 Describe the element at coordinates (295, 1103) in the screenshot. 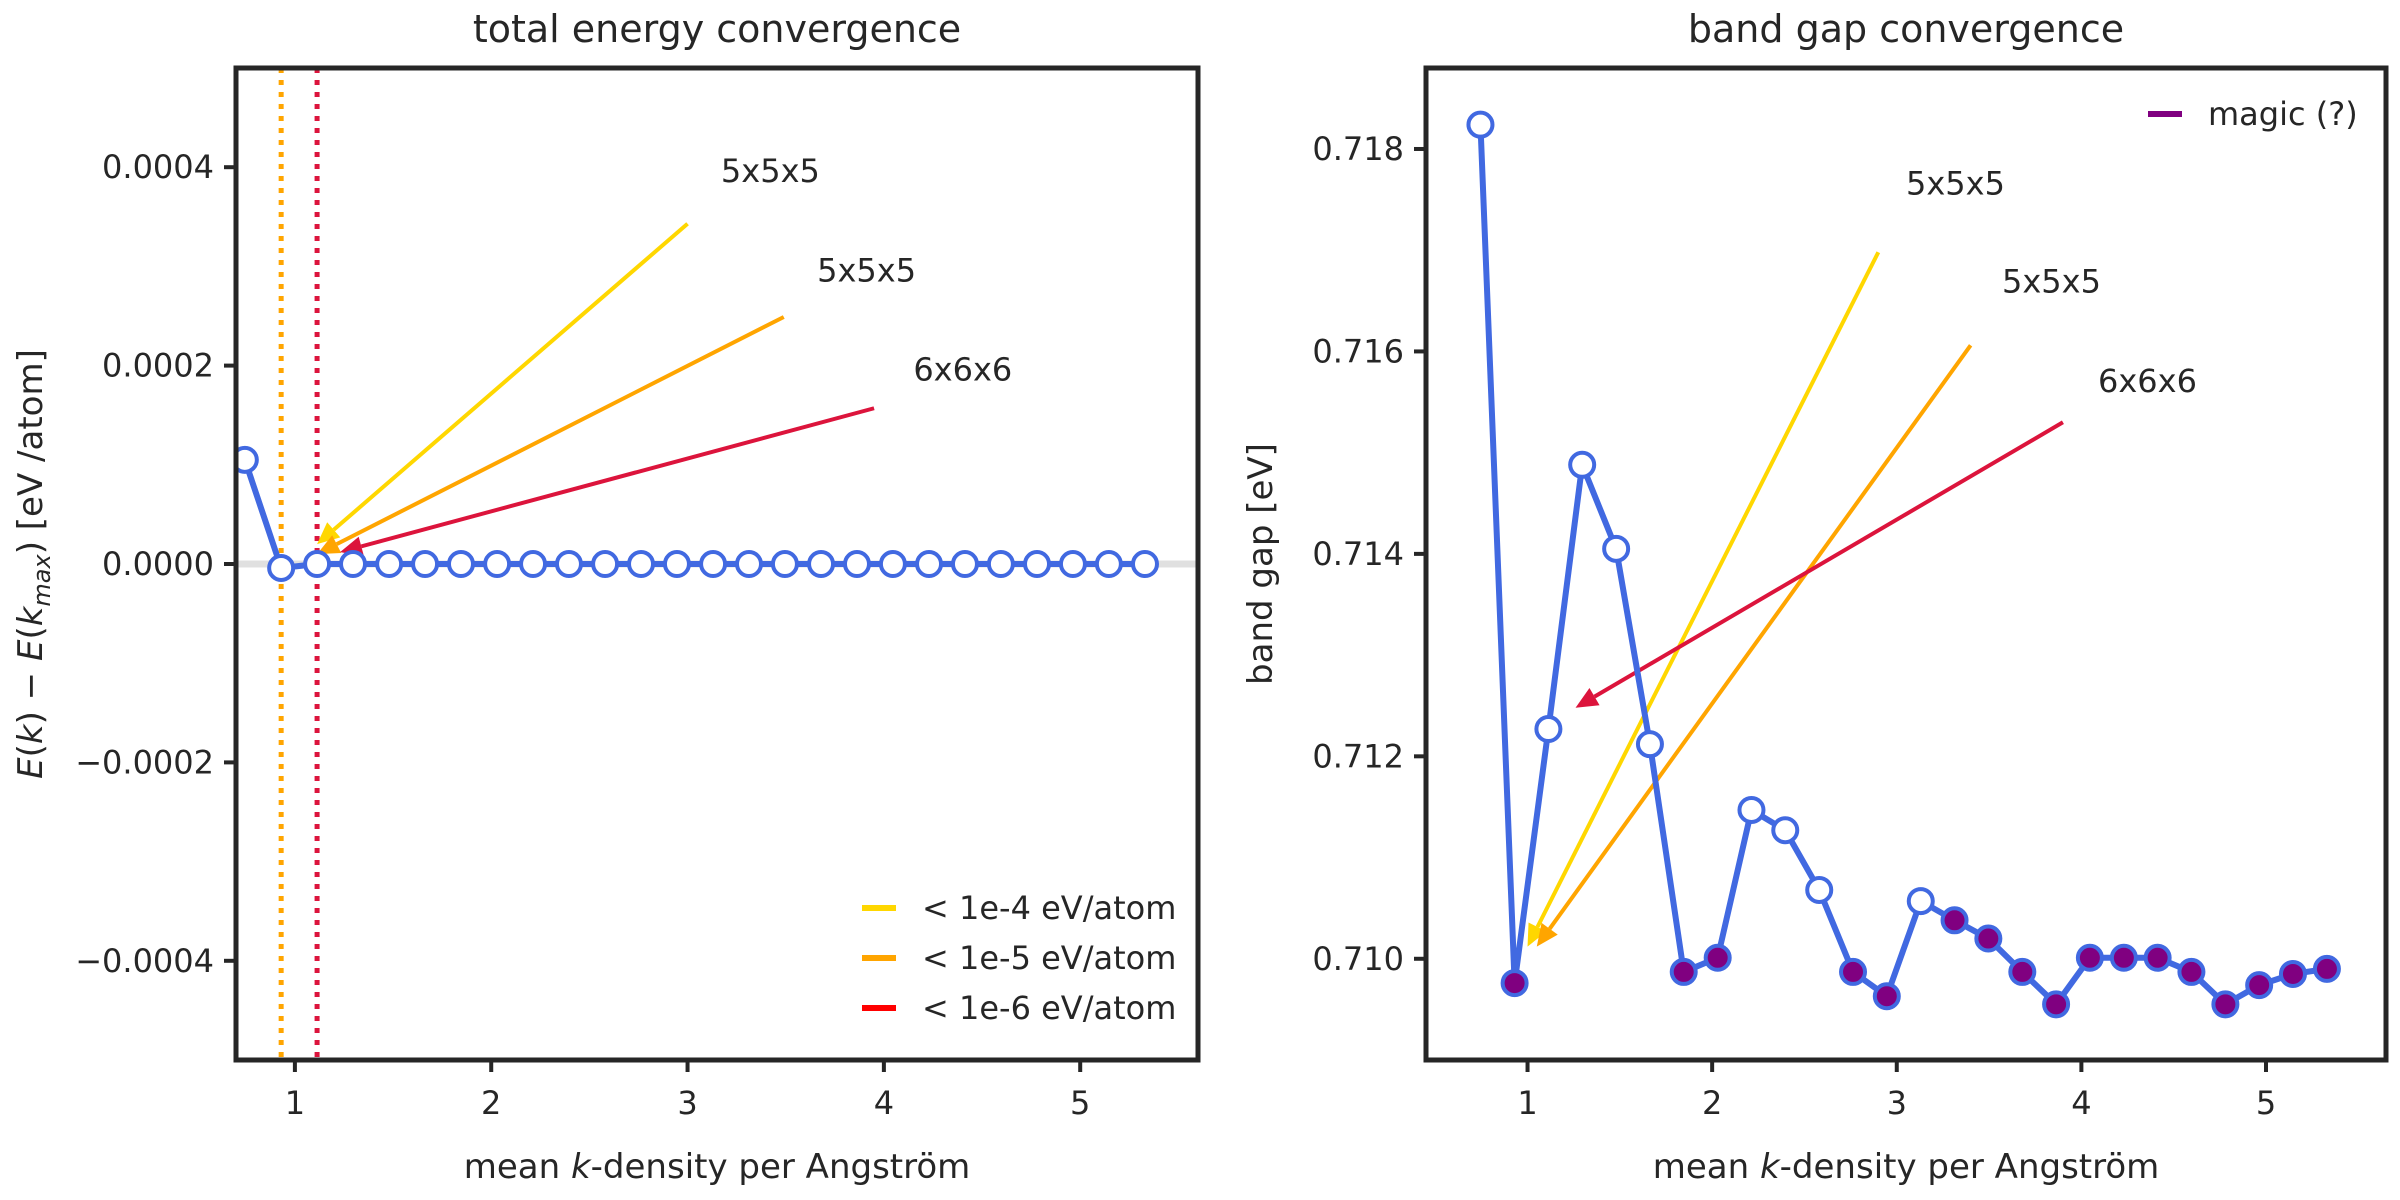

I see `energy-x-tick-label: 1` at that location.